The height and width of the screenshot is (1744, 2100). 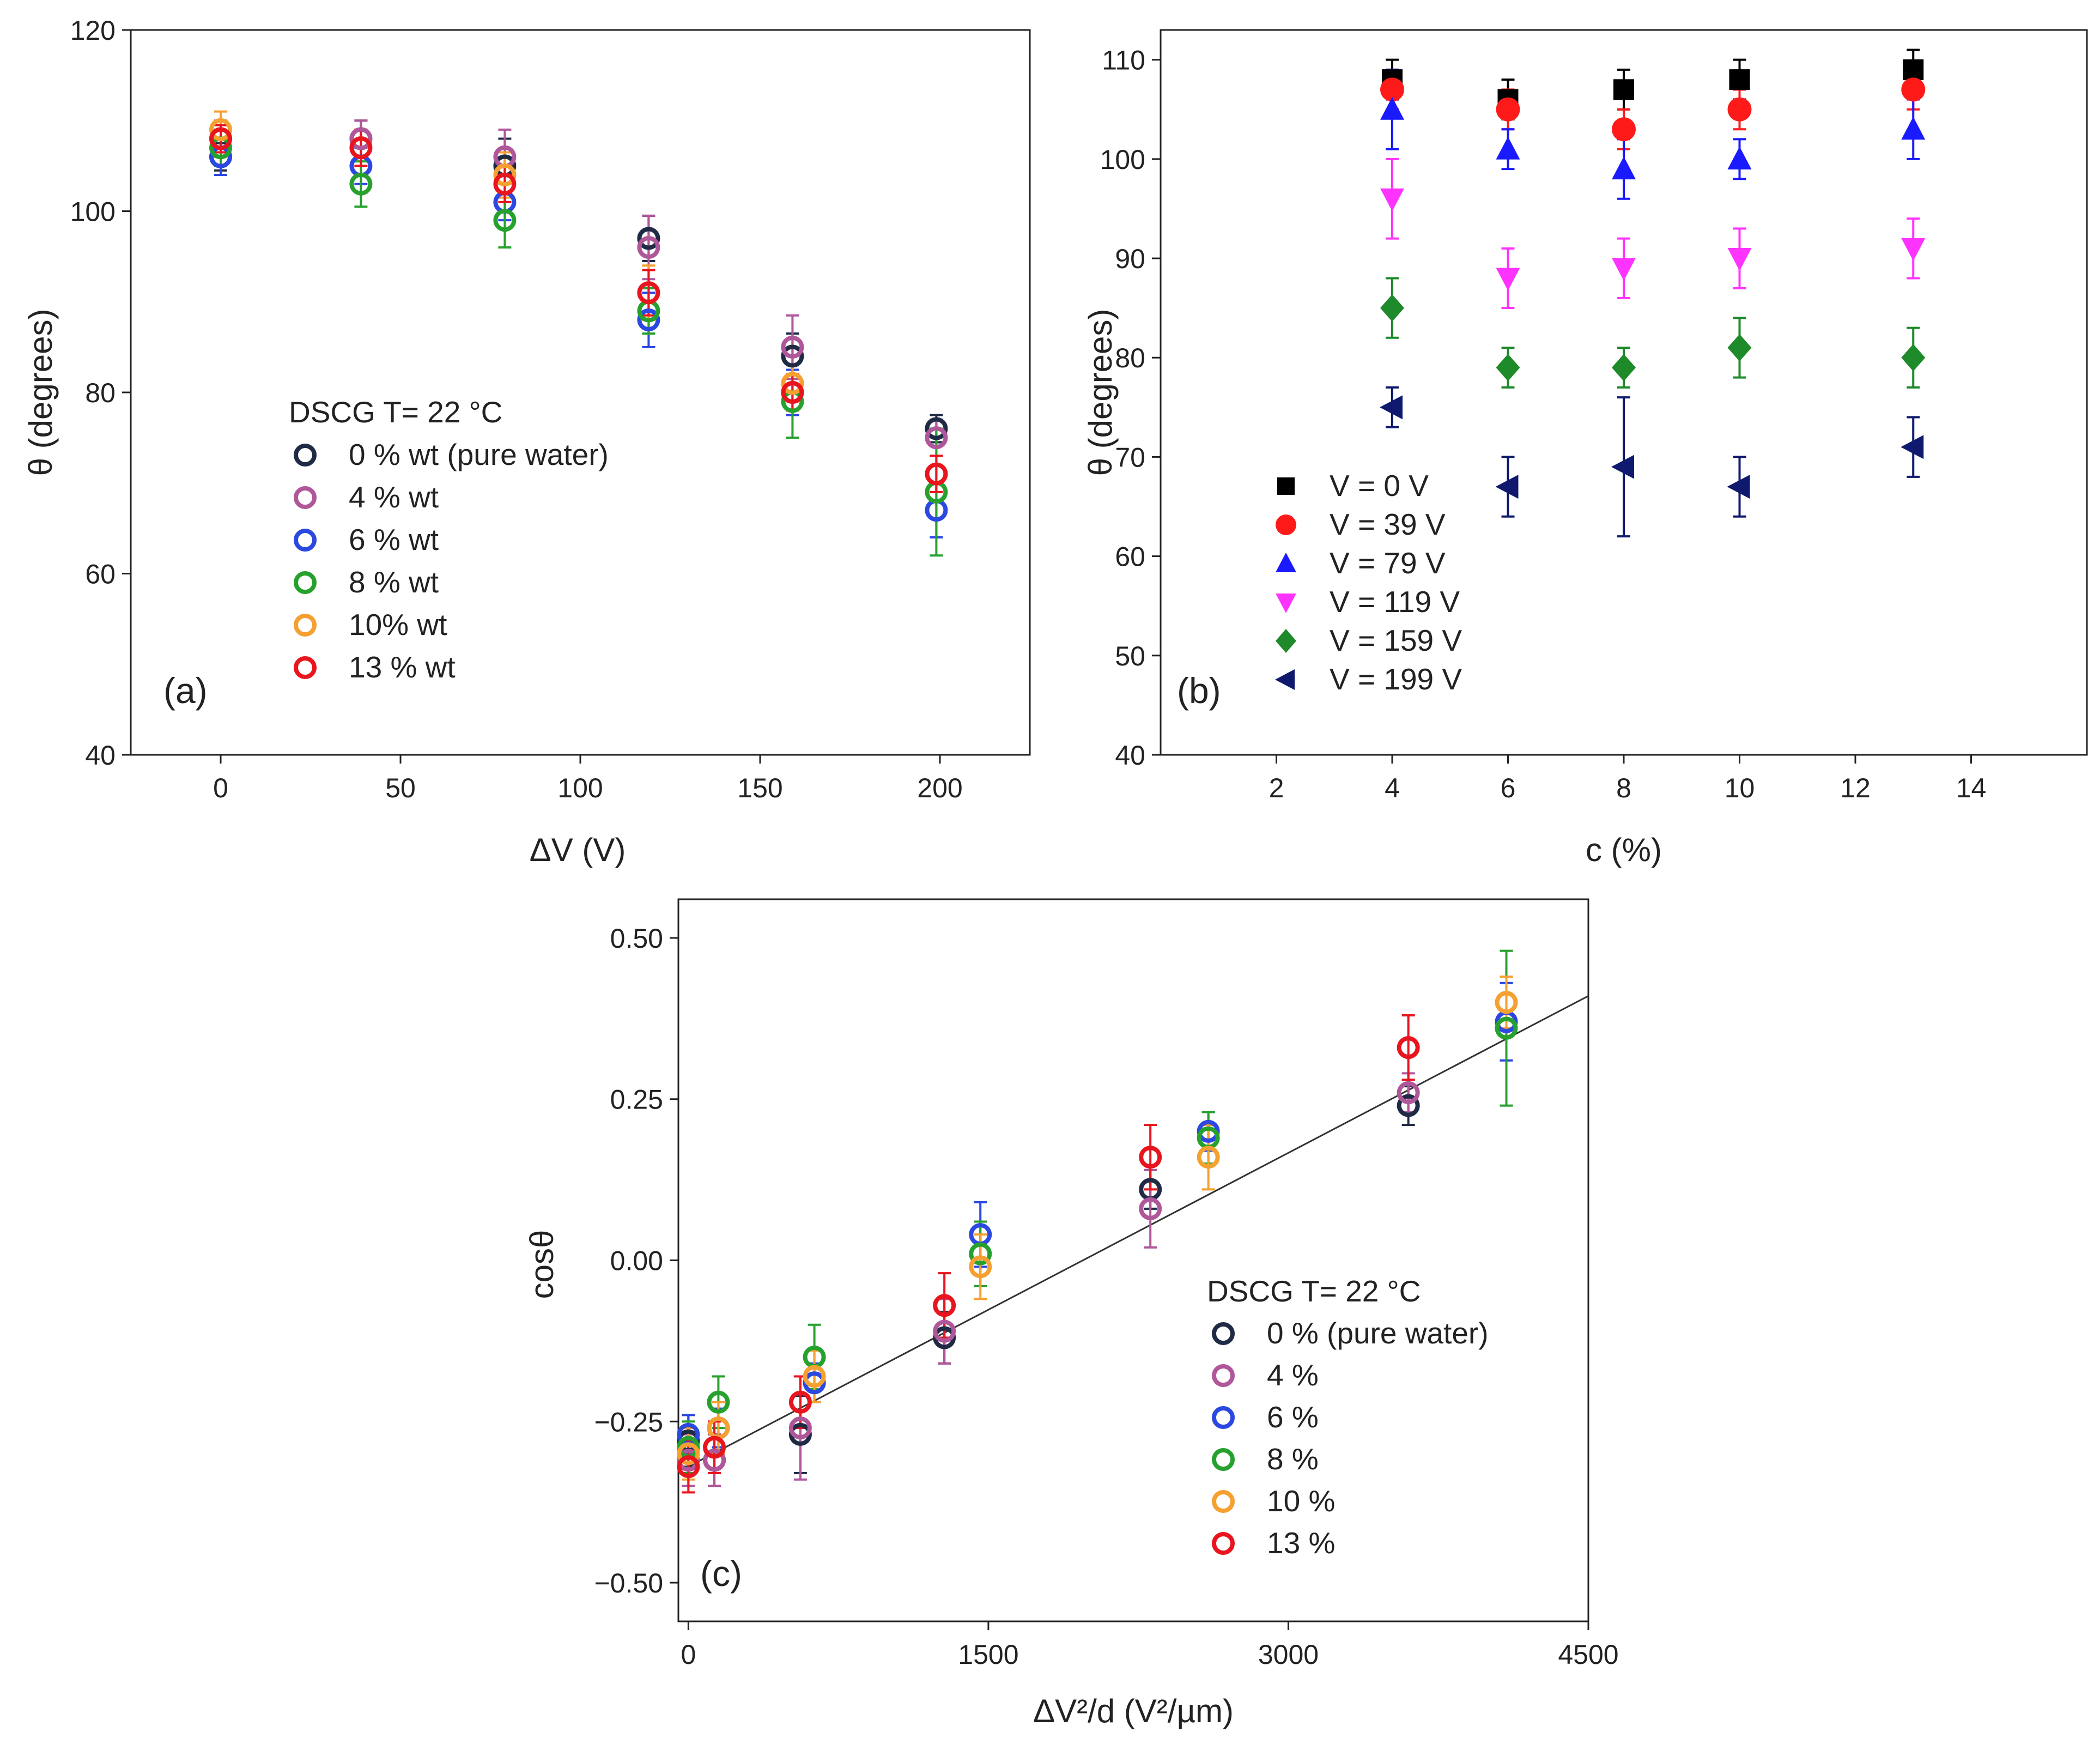 I want to click on y-tick-label: 90, so click(x=1130, y=259).